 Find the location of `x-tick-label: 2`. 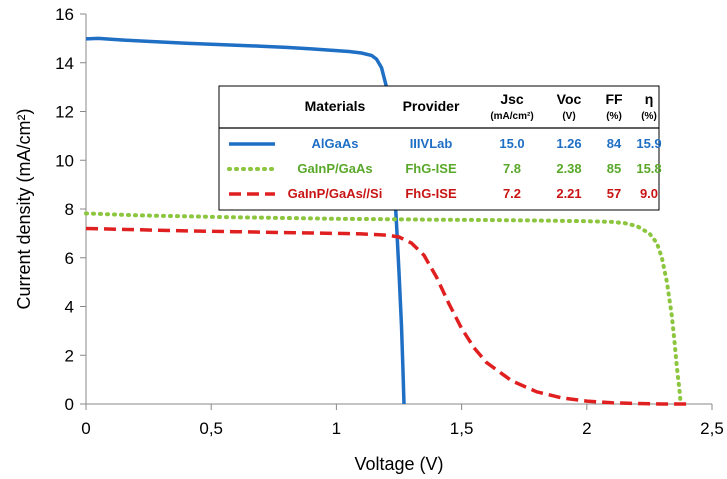

x-tick-label: 2 is located at coordinates (586, 428).